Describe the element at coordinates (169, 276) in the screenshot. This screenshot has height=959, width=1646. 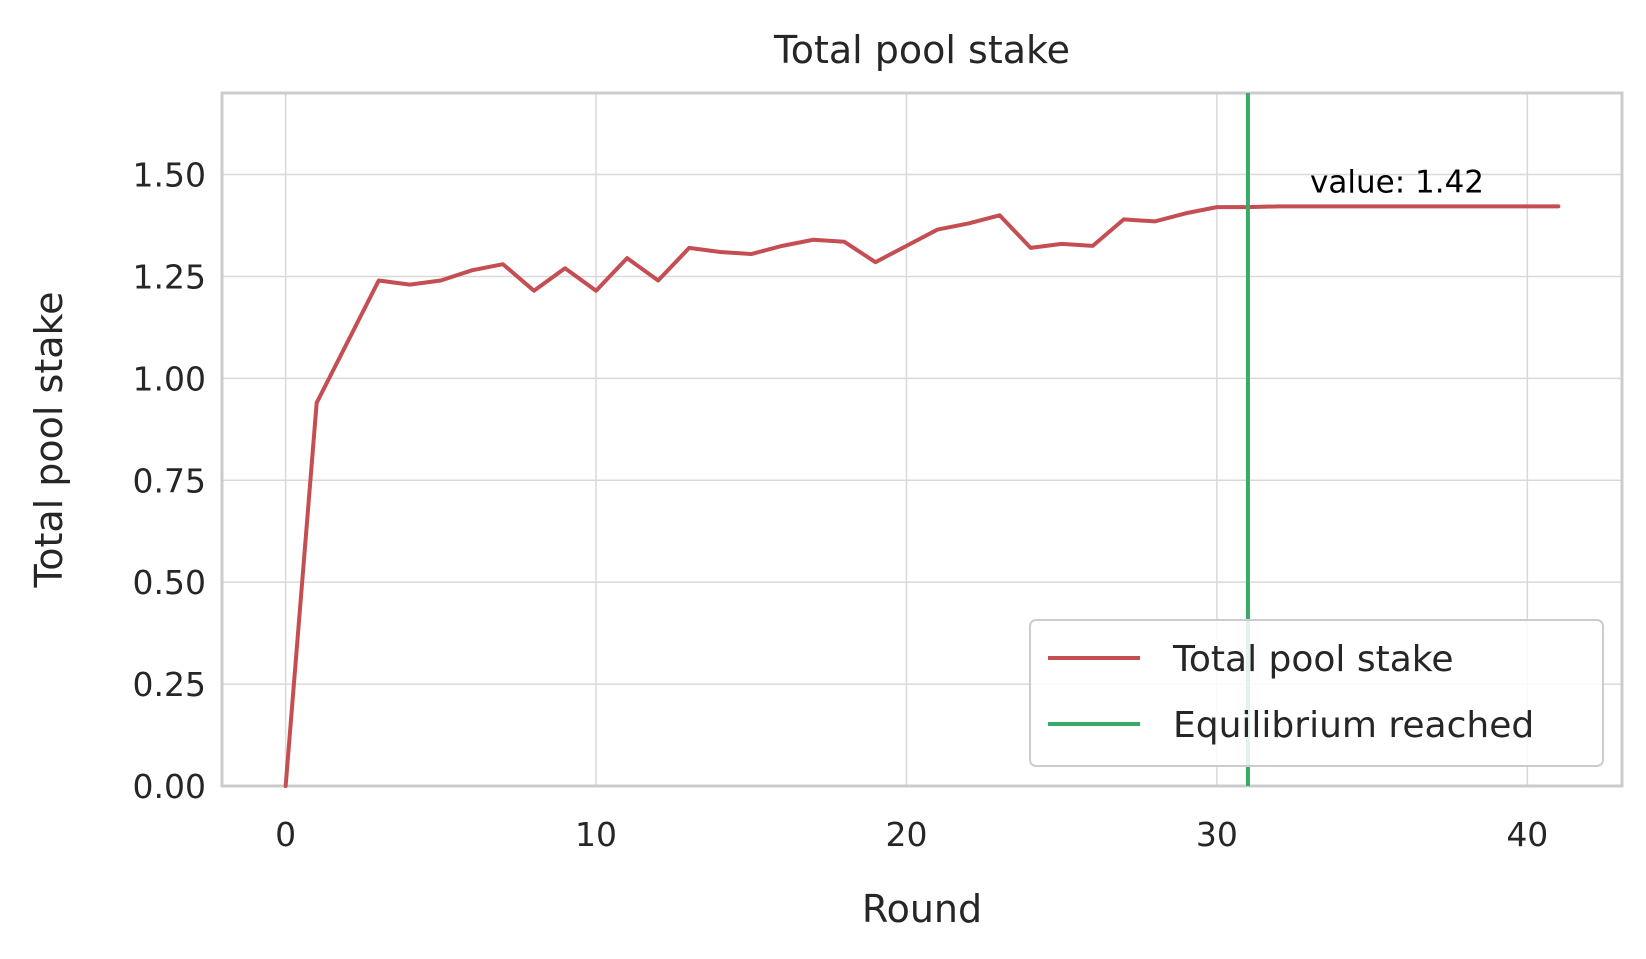
I see `y-tick-label: 1.25` at that location.